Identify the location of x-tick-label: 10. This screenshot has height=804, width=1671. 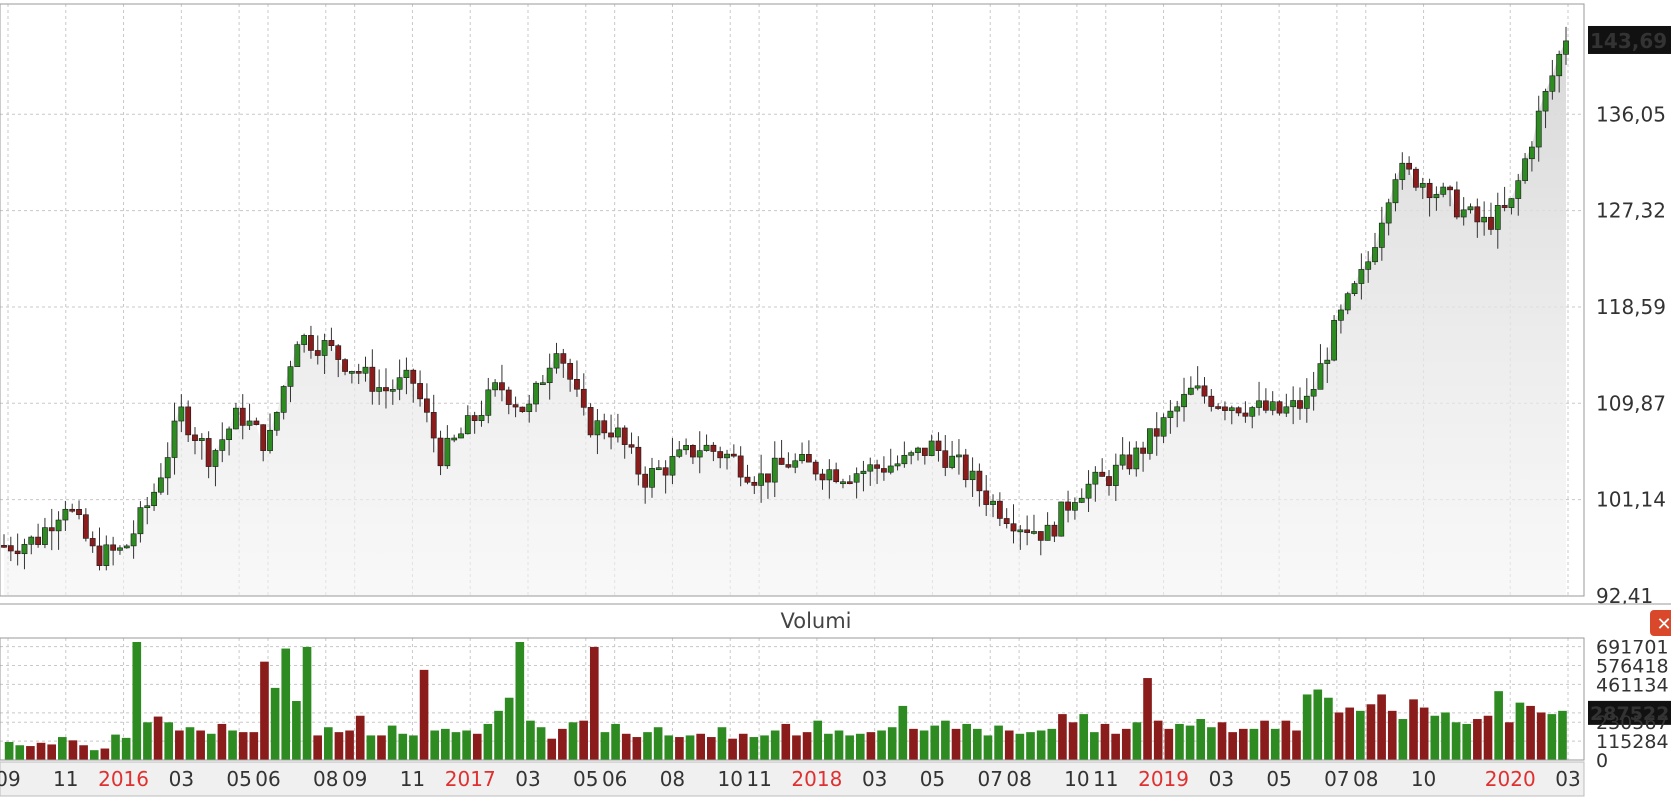
(1423, 779).